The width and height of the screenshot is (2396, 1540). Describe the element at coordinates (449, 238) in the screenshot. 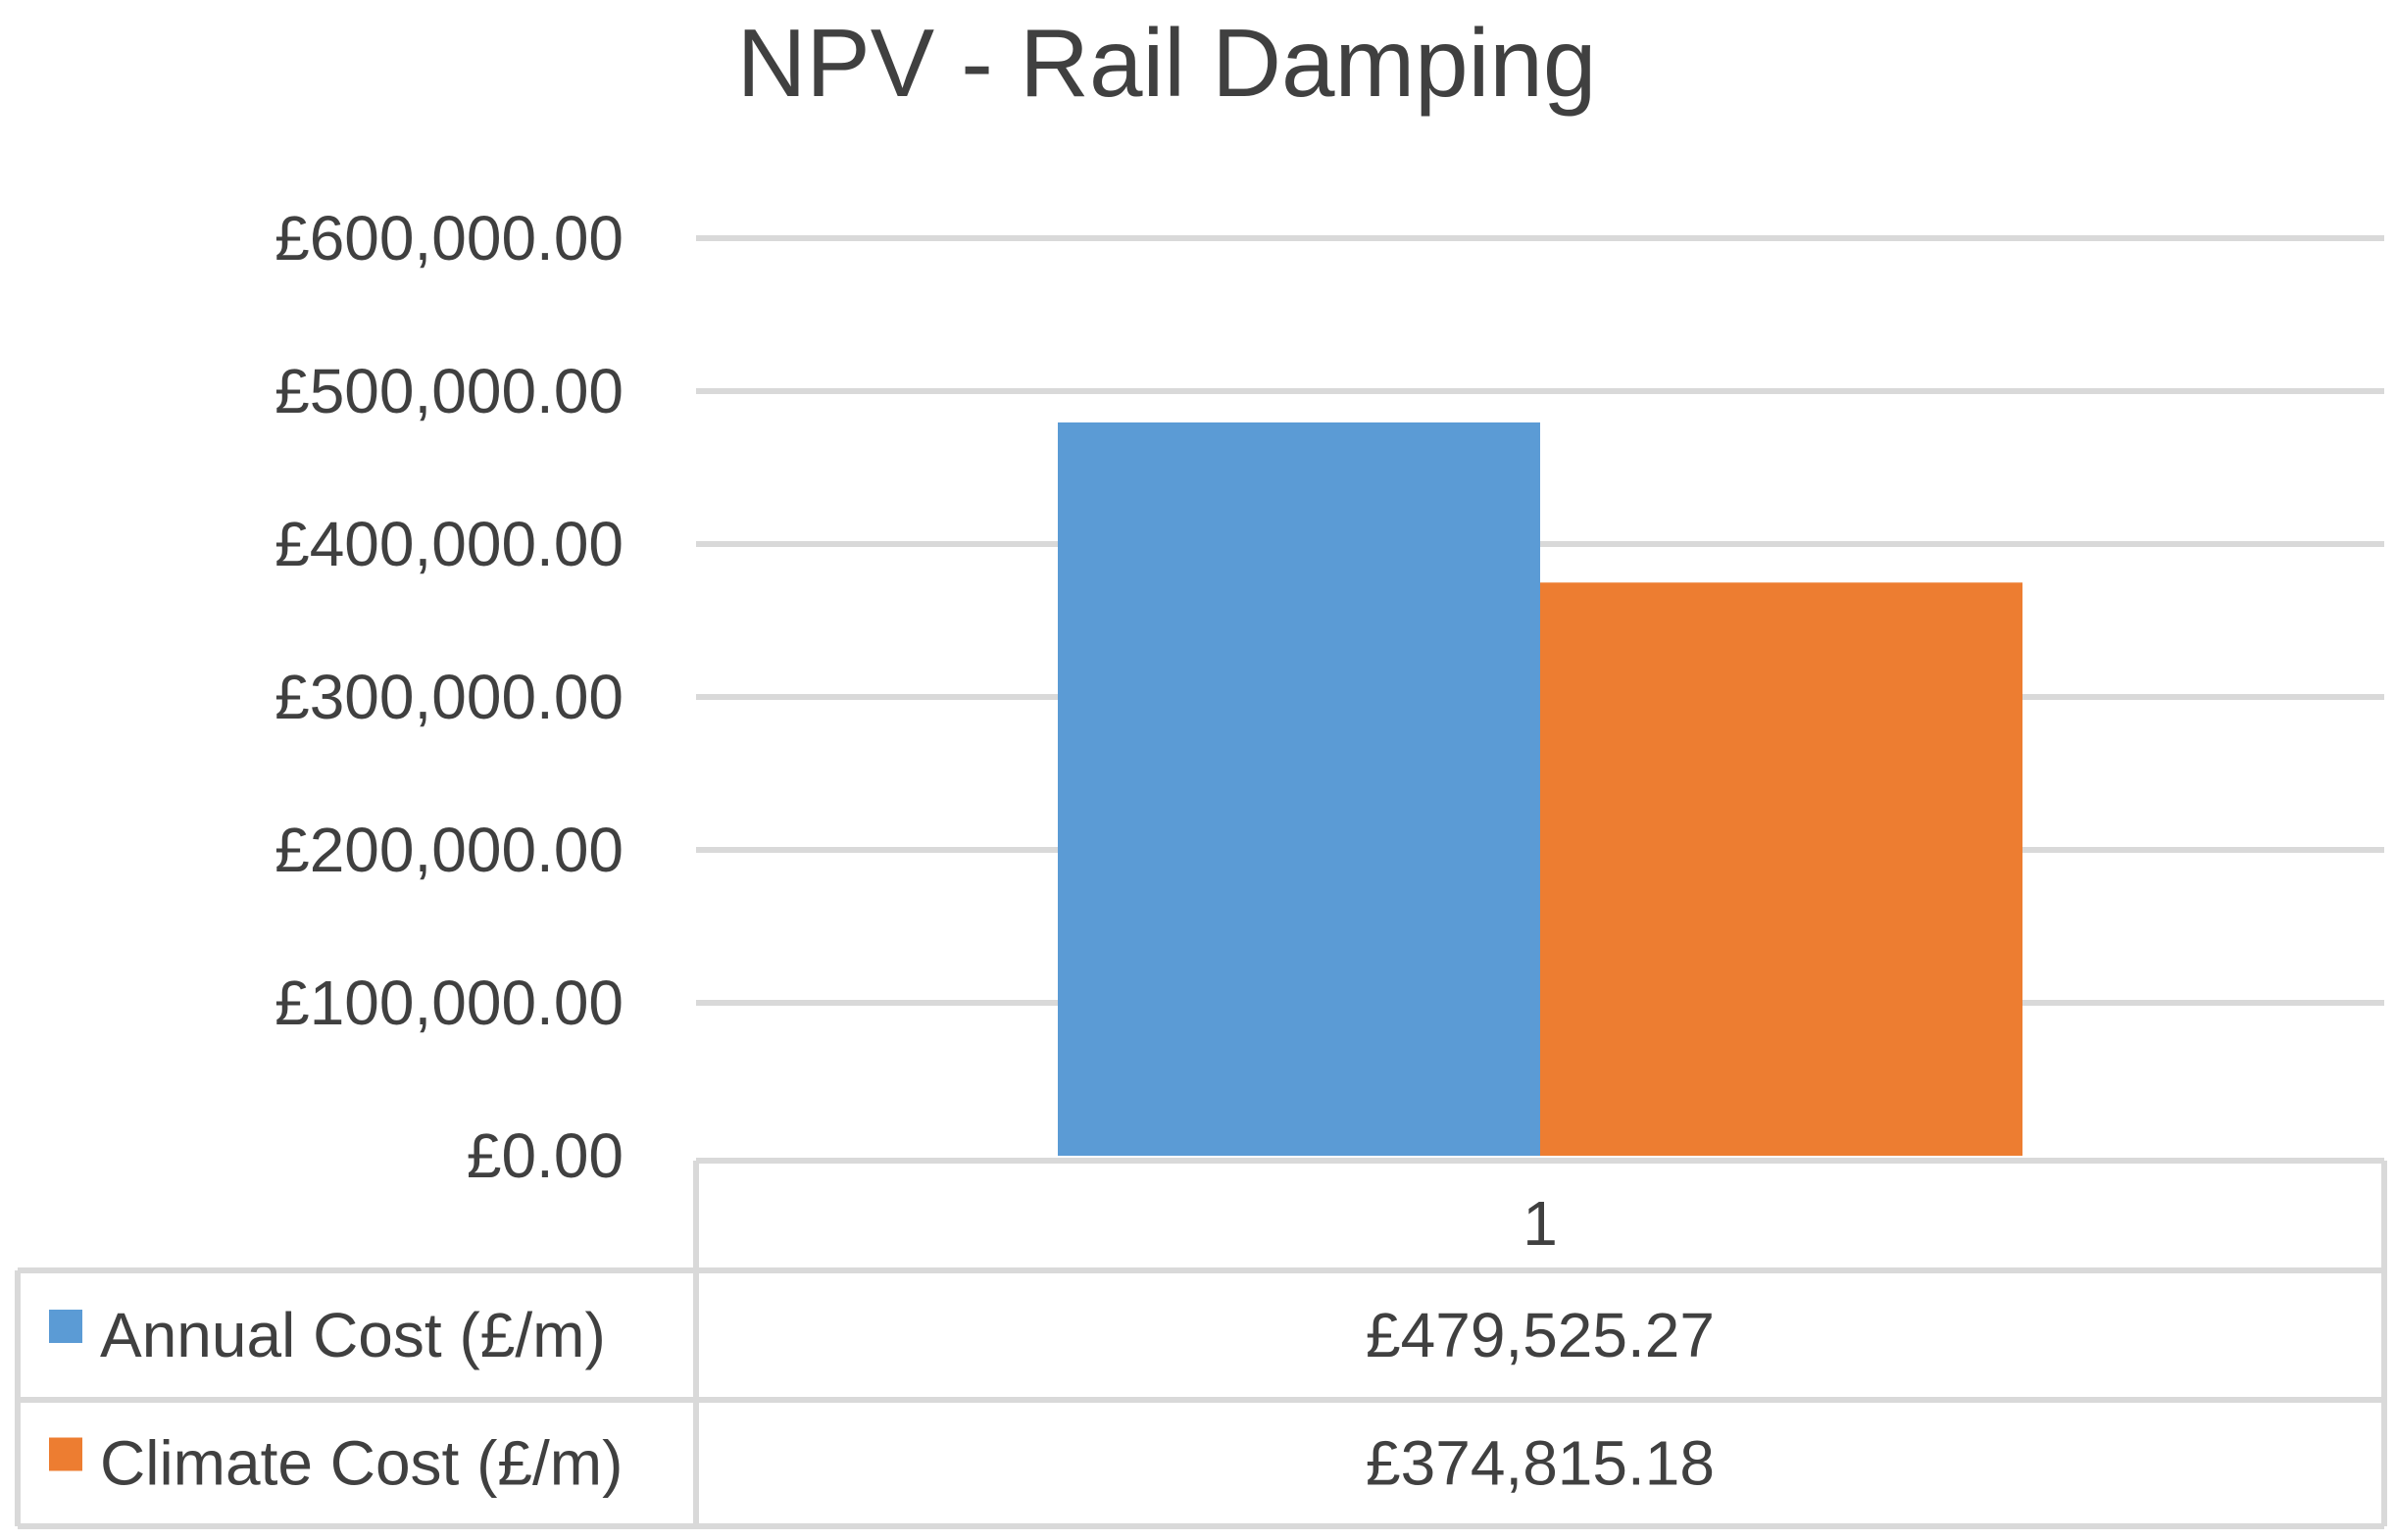

I see `y-tick-label: £600,000.00` at that location.